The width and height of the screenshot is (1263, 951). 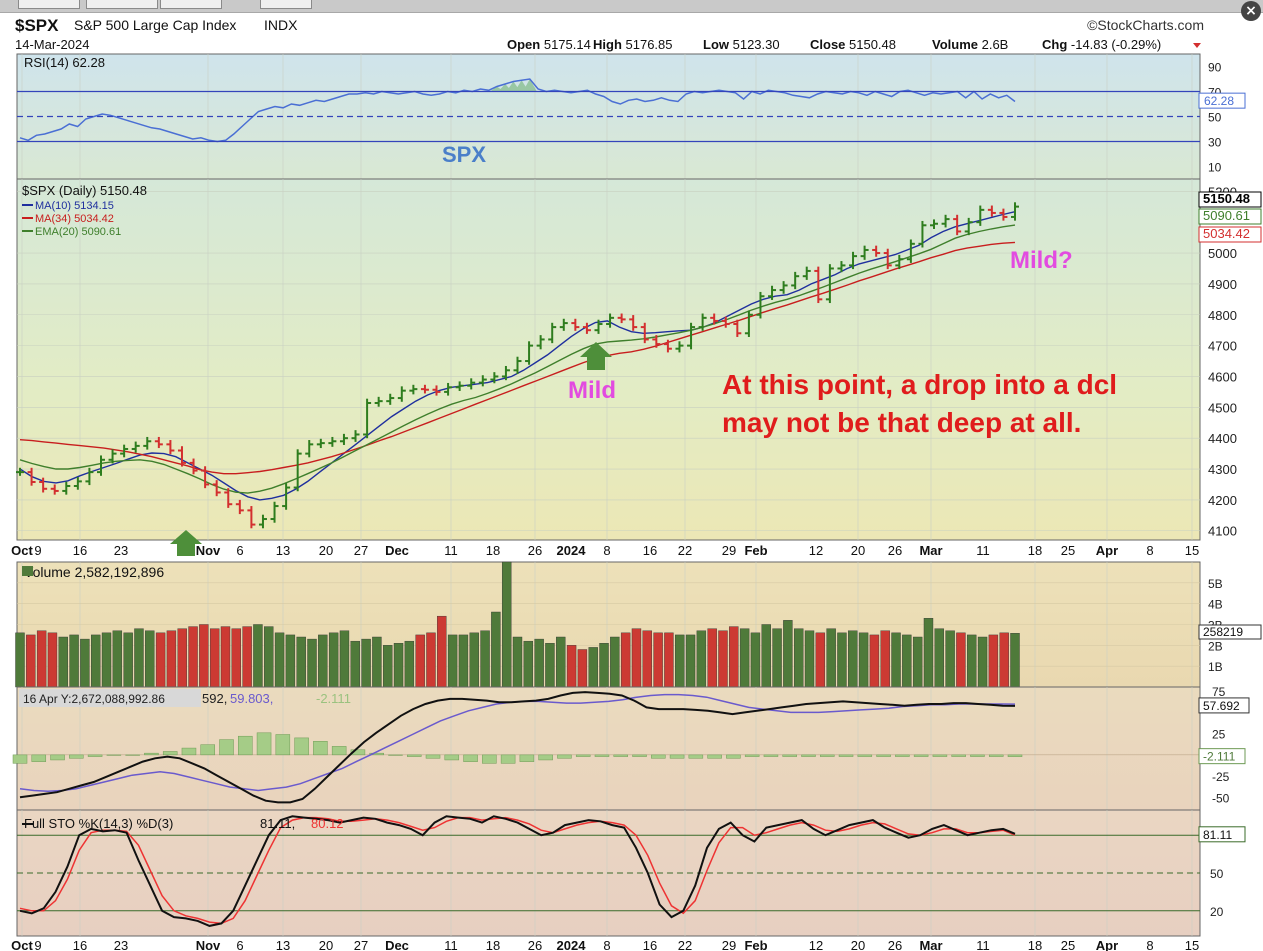 What do you see at coordinates (1215, 143) in the screenshot?
I see `rsi-y-tick: 30` at bounding box center [1215, 143].